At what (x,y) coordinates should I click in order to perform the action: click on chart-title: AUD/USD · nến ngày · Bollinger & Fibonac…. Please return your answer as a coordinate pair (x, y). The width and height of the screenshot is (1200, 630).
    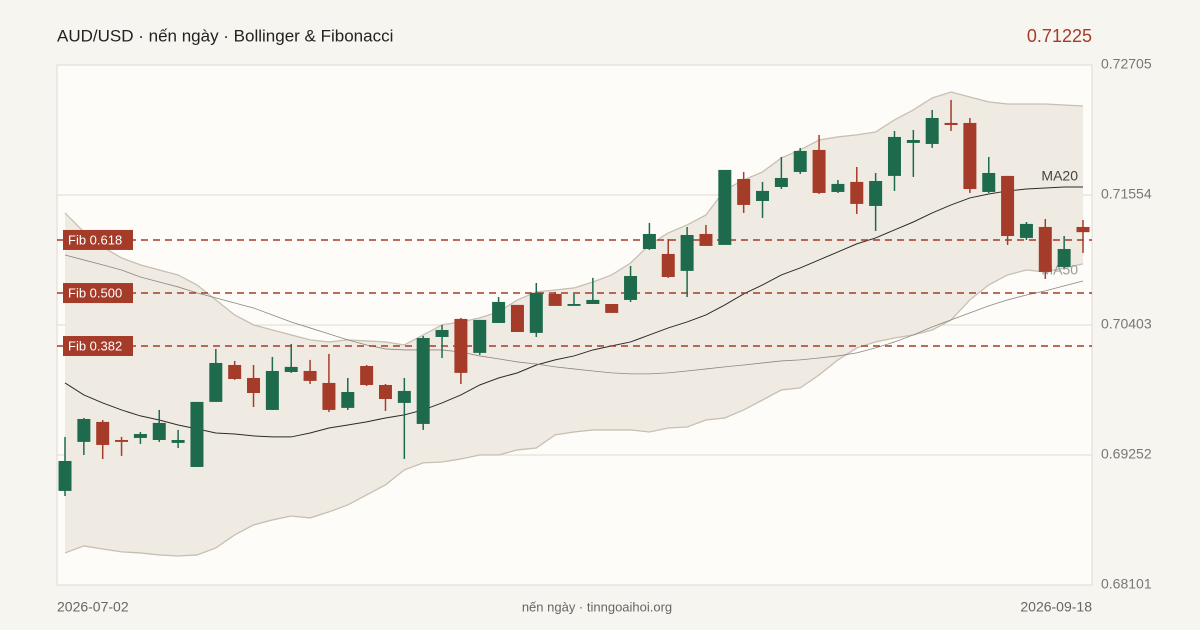
    Looking at the image, I should click on (225, 35).